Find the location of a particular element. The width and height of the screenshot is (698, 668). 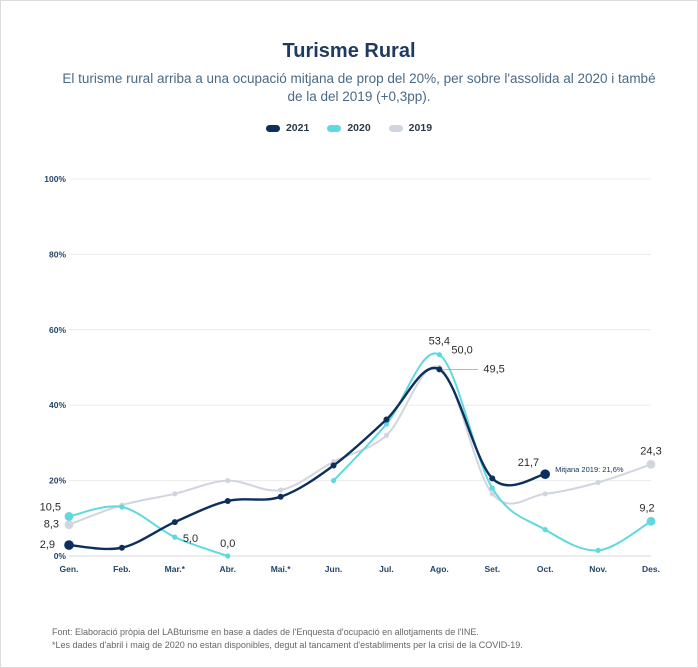

y-tick-label: 80% is located at coordinates (57, 254).